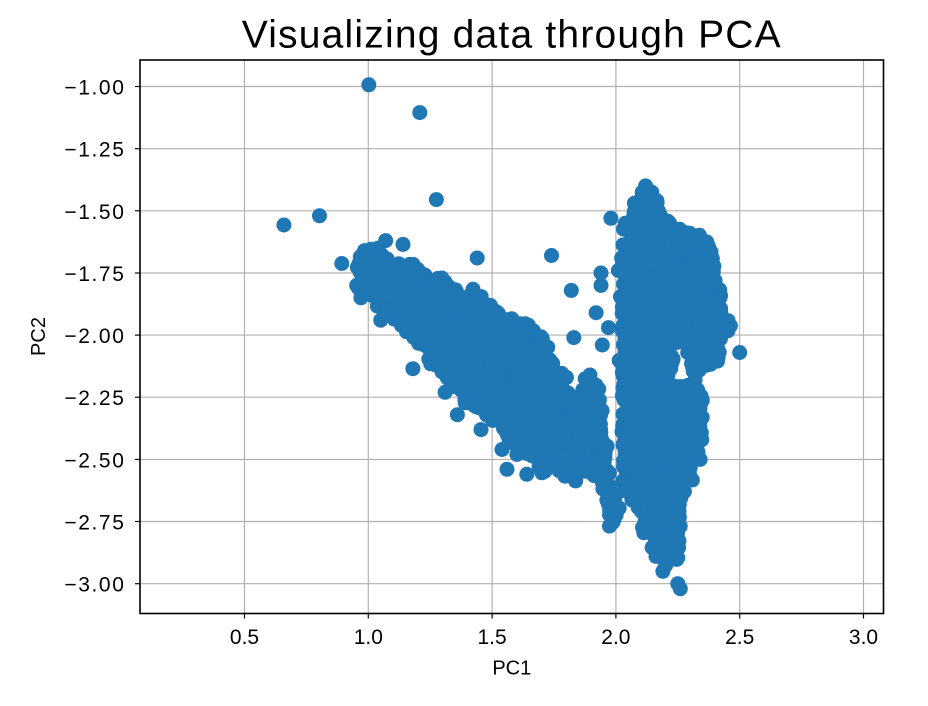  I want to click on svg-text: −2.25, so click(94, 398).